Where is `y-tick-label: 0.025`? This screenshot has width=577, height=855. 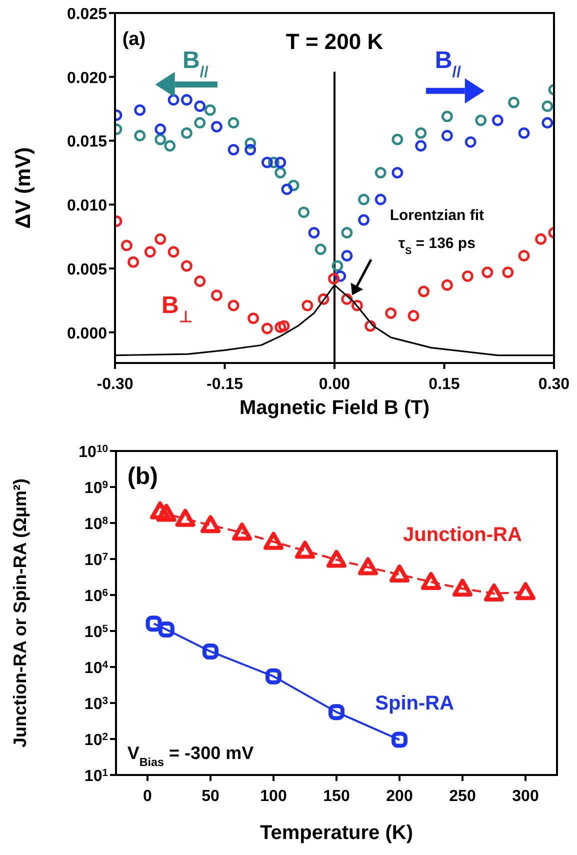 y-tick-label: 0.025 is located at coordinates (87, 14).